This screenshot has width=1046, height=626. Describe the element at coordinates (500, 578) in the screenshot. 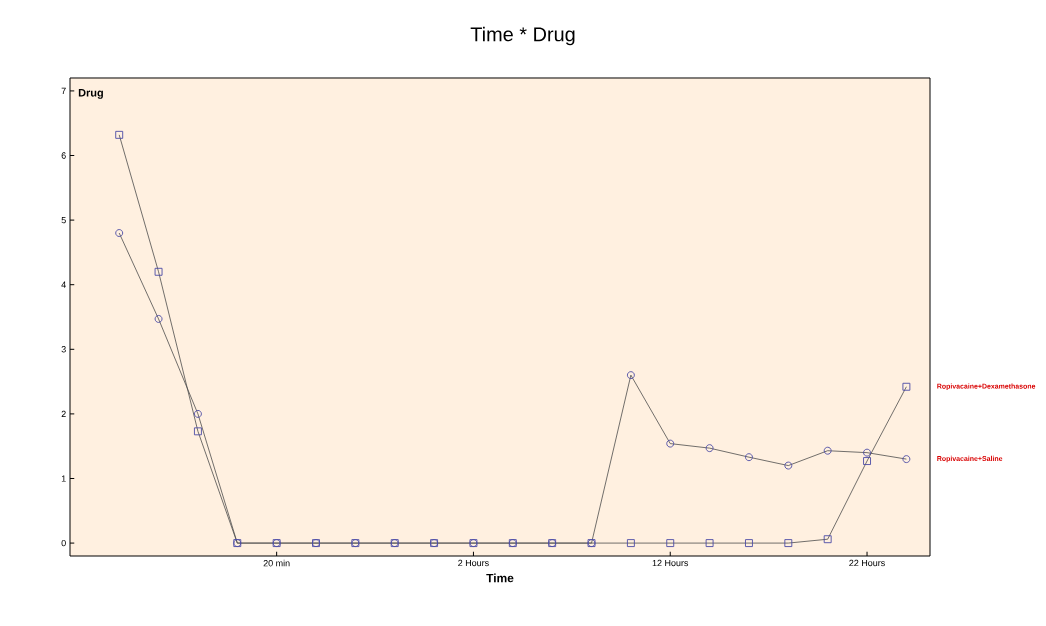

I see `x-axis-title: Time` at that location.